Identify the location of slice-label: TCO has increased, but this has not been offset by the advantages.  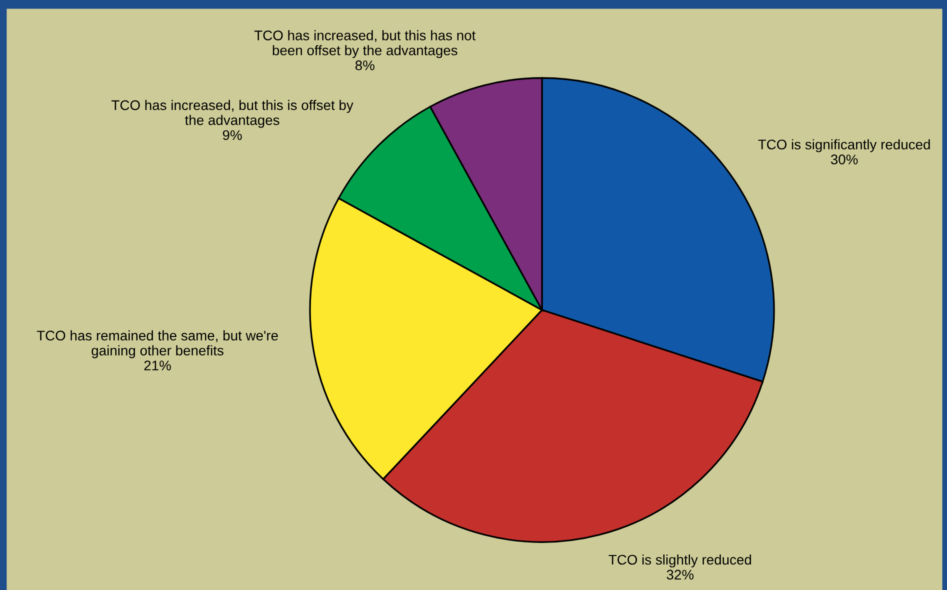
(365, 44).